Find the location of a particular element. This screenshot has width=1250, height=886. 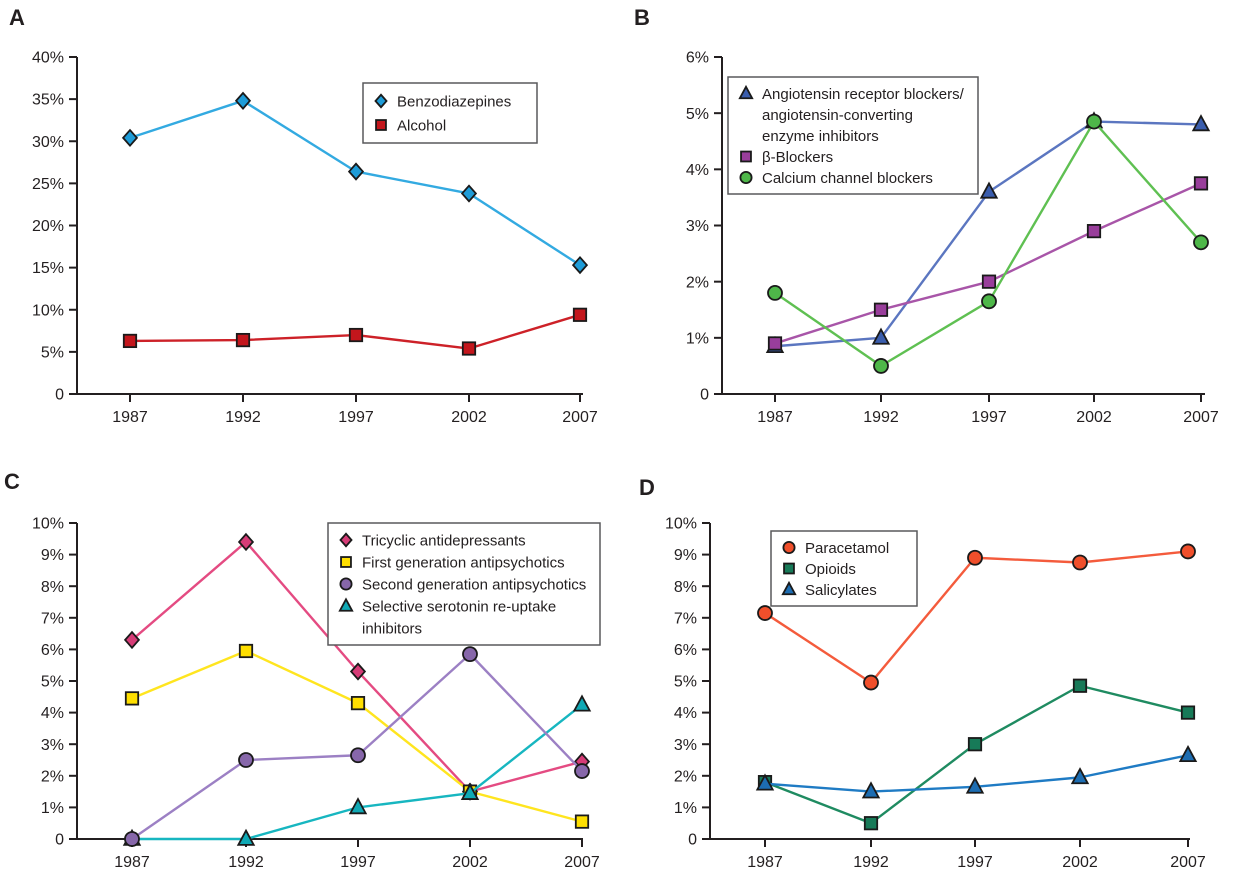

y-tick-label: 25% is located at coordinates (48, 184).